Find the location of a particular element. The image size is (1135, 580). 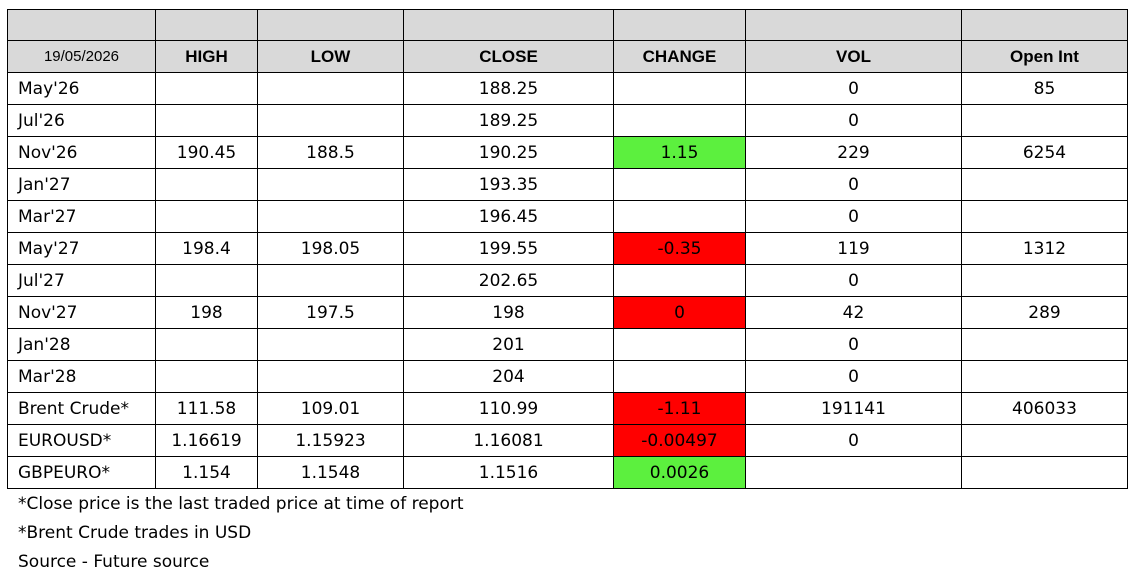

low-cell: 109.01 is located at coordinates (330, 408).